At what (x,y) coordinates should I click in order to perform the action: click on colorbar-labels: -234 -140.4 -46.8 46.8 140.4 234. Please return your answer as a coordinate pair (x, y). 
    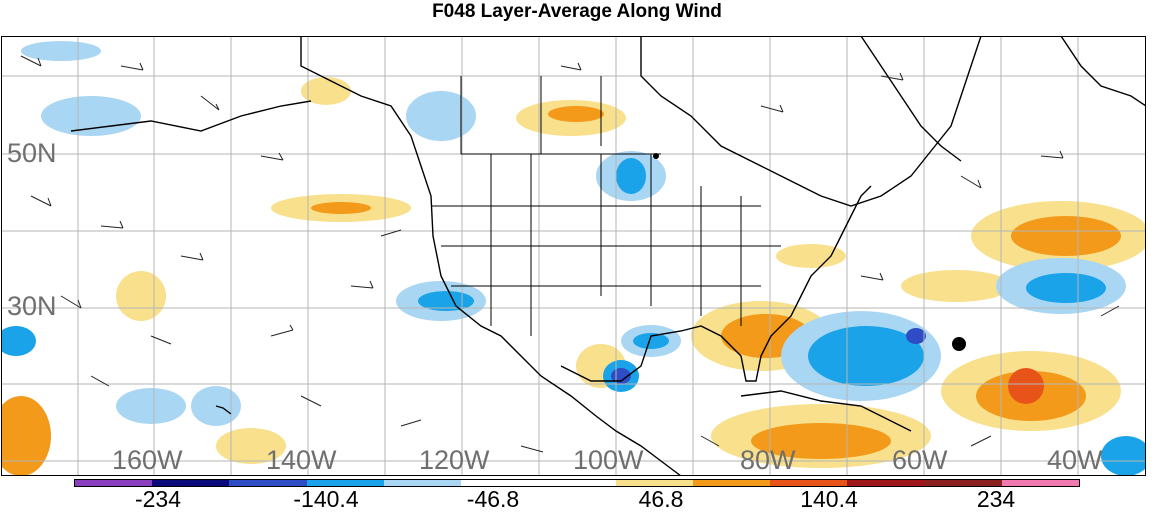
    Looking at the image, I should click on (577, 499).